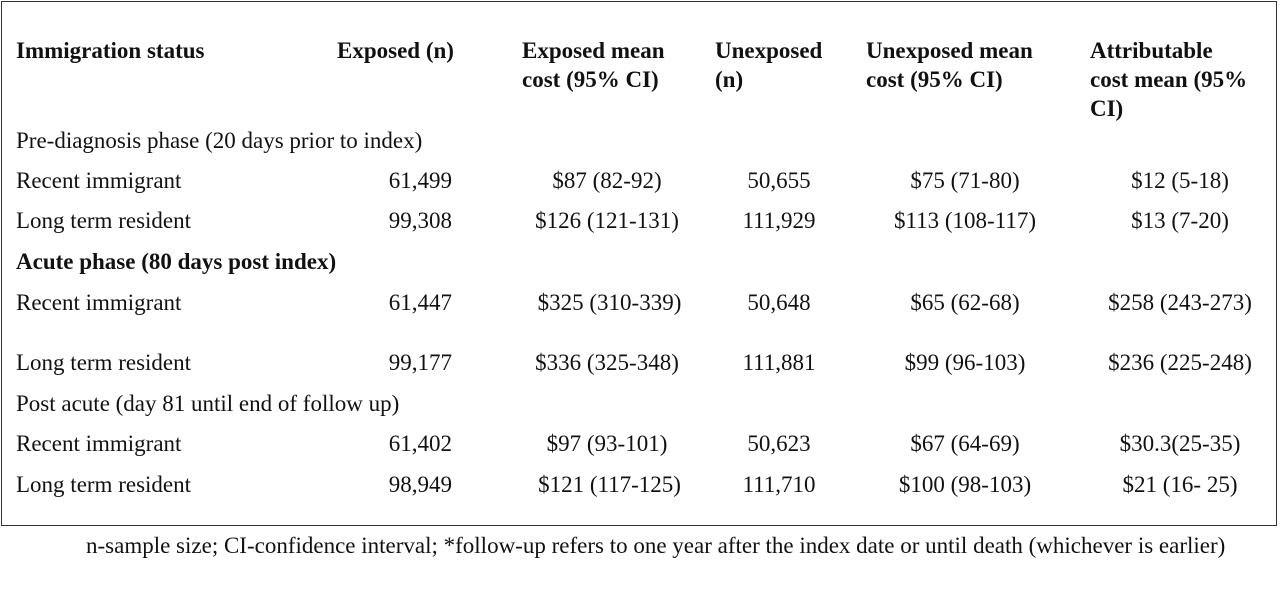 The width and height of the screenshot is (1280, 589). I want to click on header-immigration-status: Immigration status, so click(110, 50).